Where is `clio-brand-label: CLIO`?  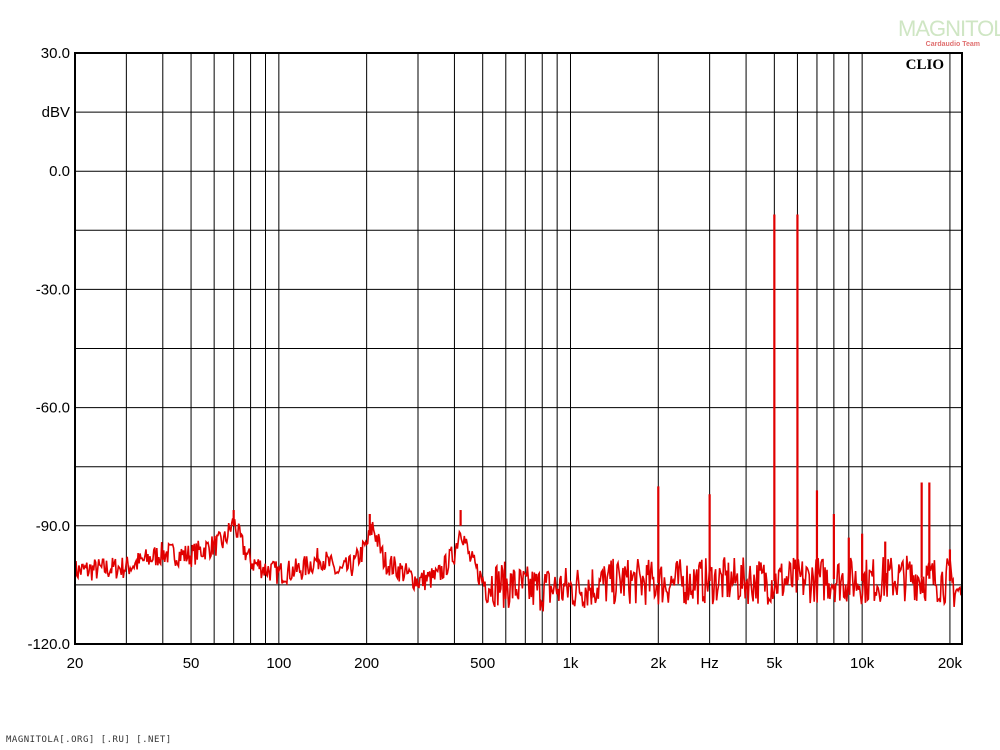 clio-brand-label: CLIO is located at coordinates (925, 65).